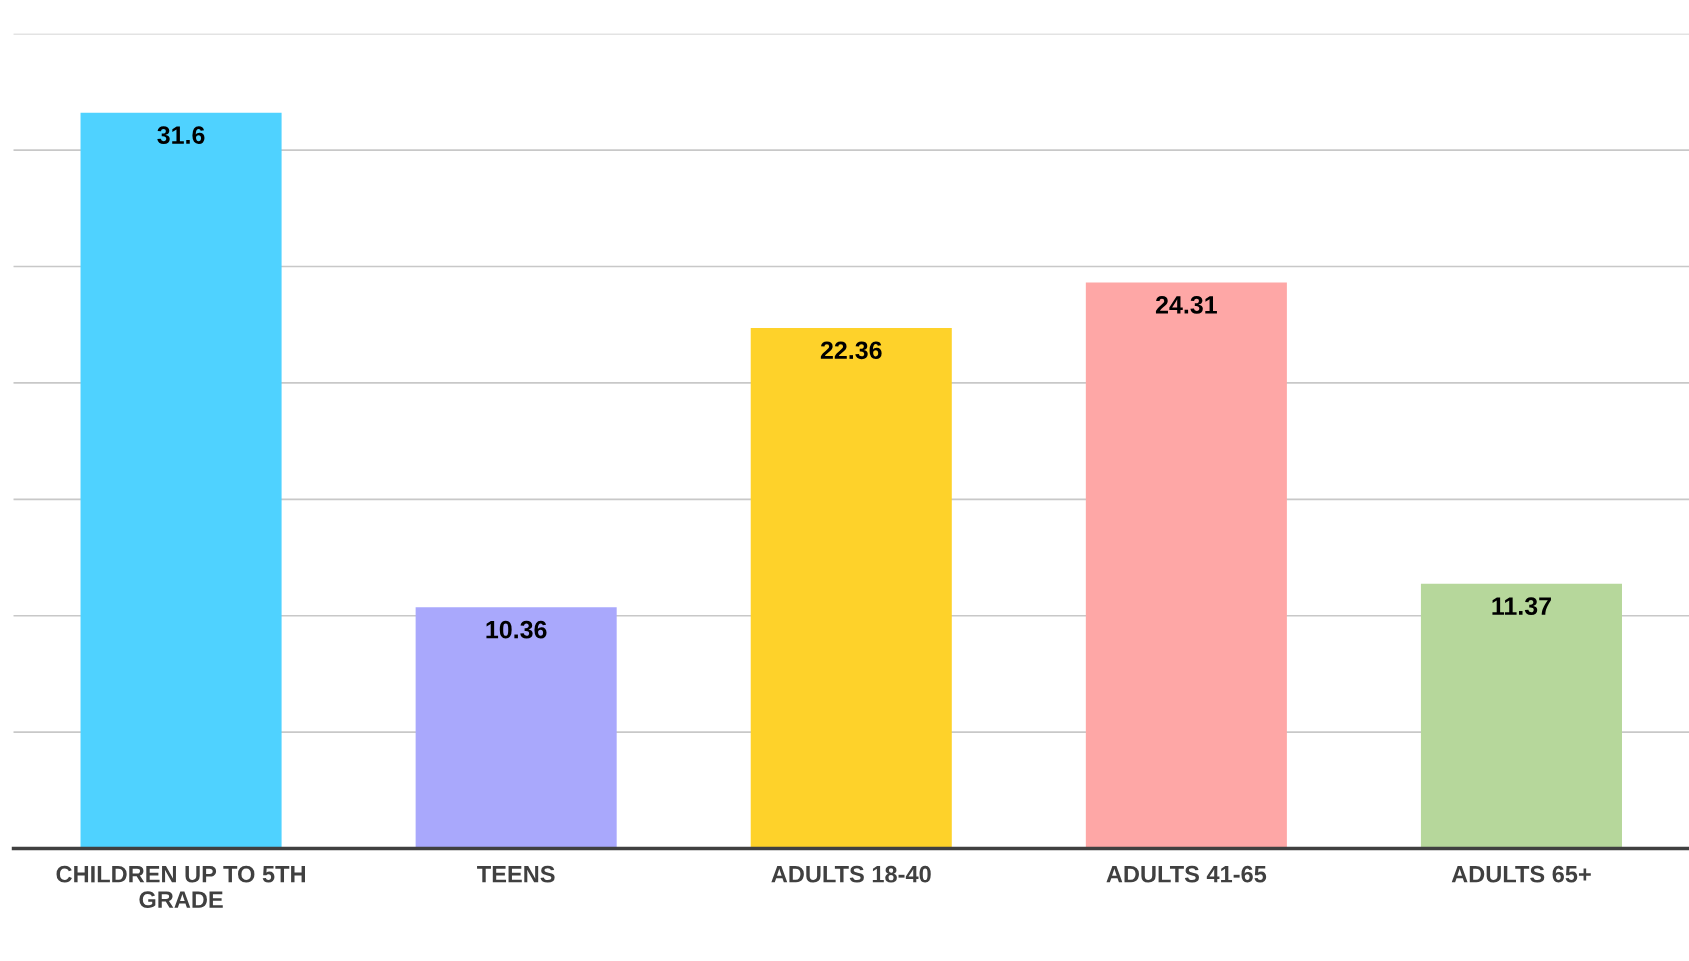 Image resolution: width=1689 pixels, height=961 pixels. Describe the element at coordinates (516, 629) in the screenshot. I see `data-label: 10.36` at that location.